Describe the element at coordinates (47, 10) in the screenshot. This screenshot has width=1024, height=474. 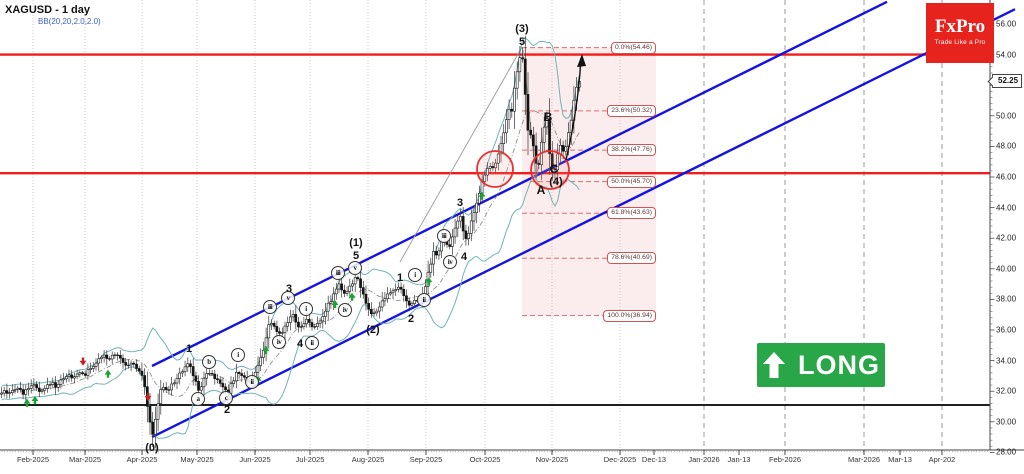
I see `symbol-timeframe-title: XAGUSD - 1 day` at that location.